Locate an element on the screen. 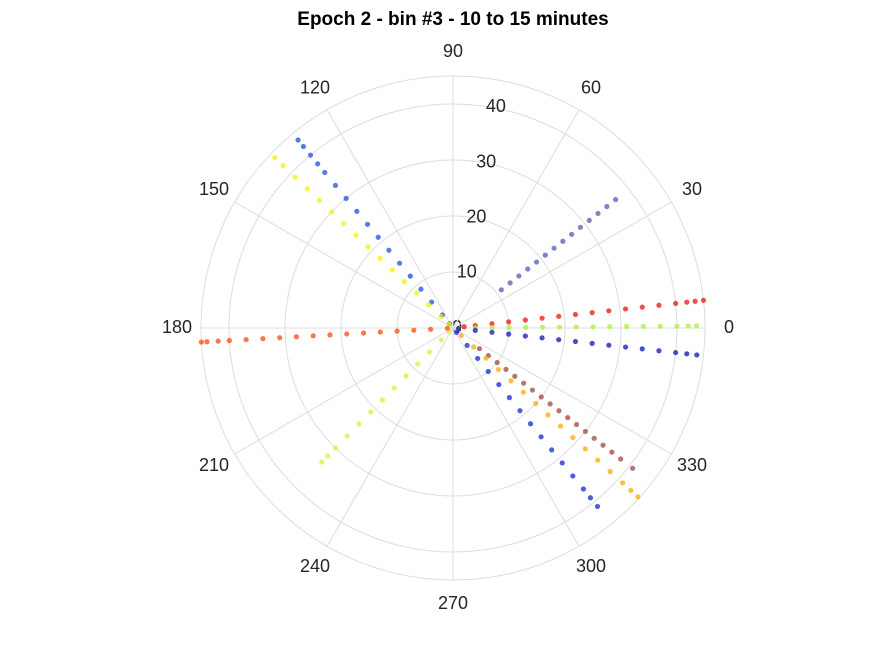 This screenshot has height=656, width=875. r-tick-label: 10 is located at coordinates (467, 272).